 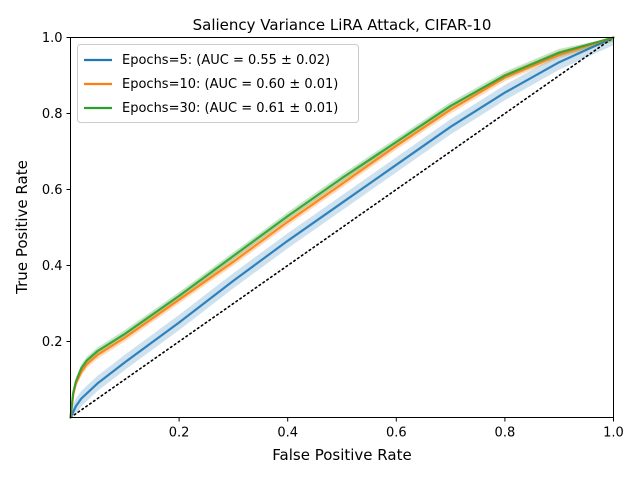 I want to click on y-axis-ticks: 0.2 0.4 0.6 0.8 1.0, so click(x=56, y=190).